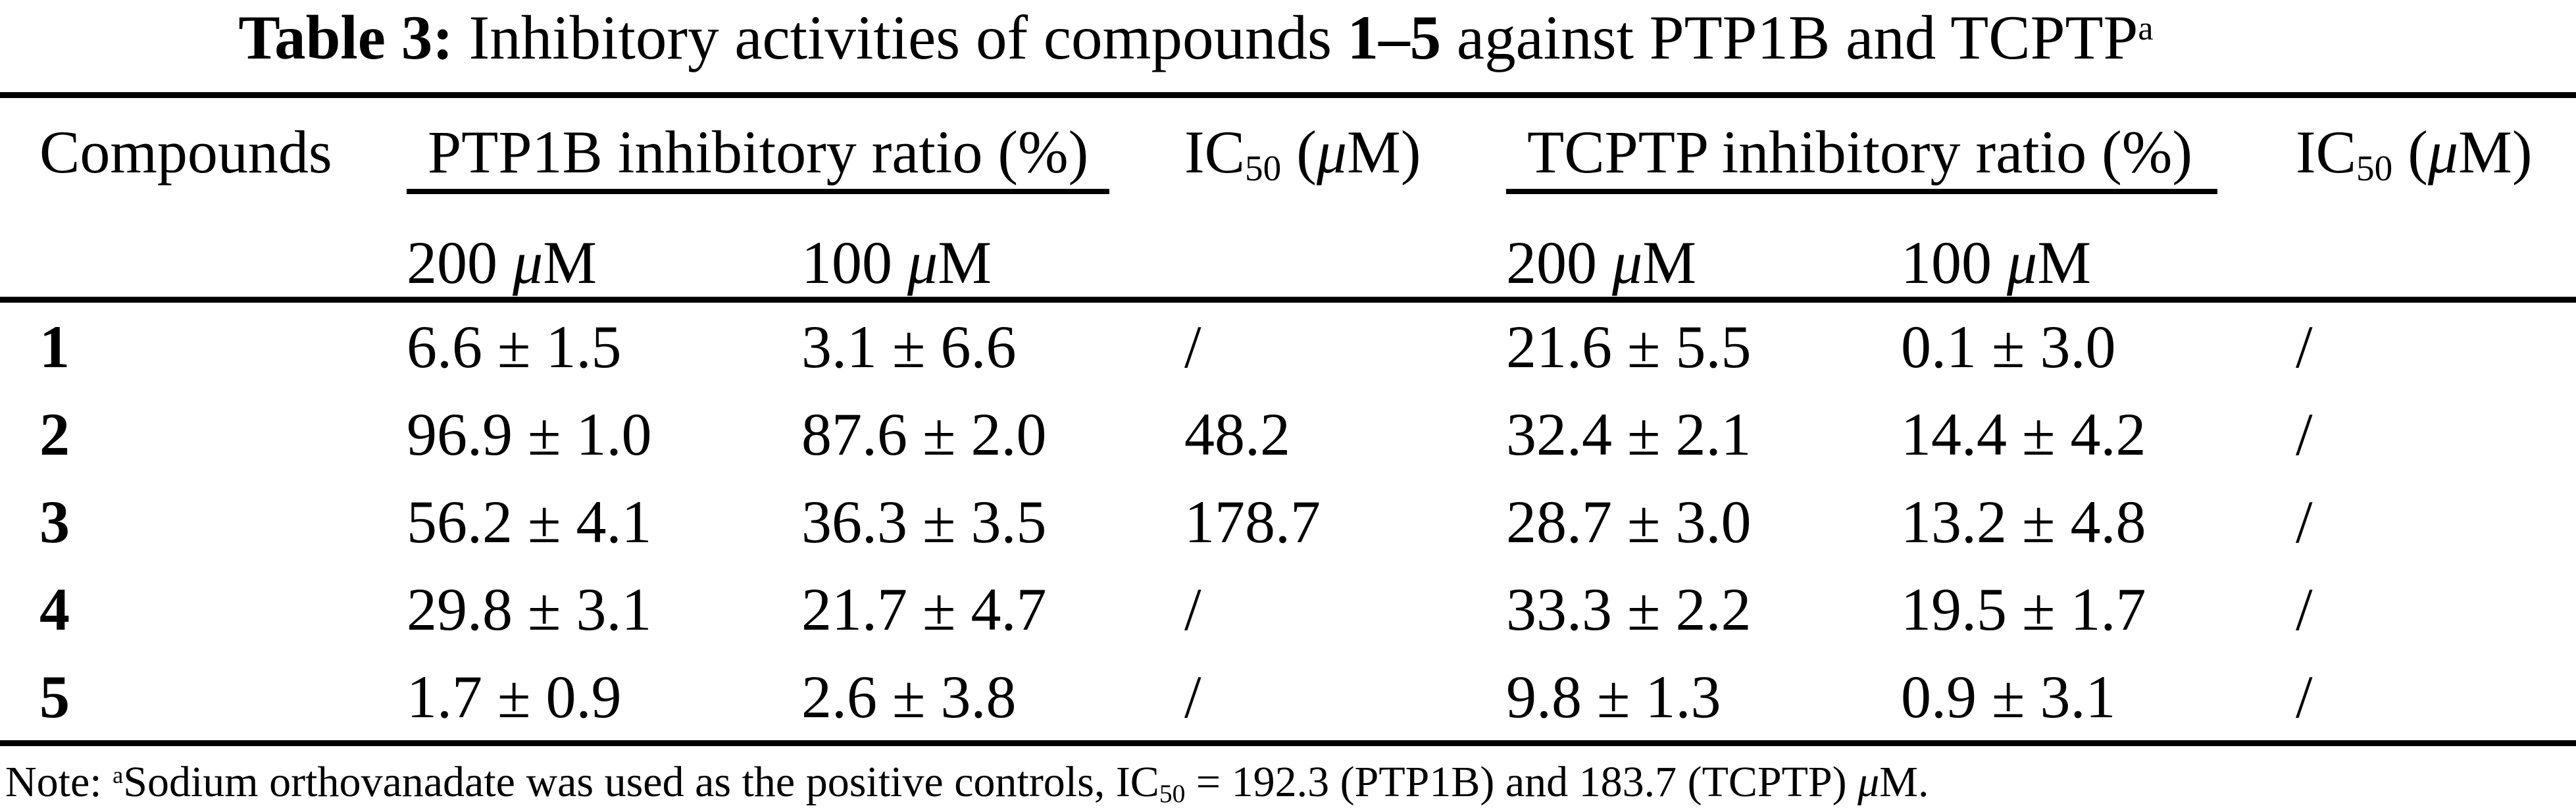 Image resolution: width=2576 pixels, height=808 pixels. I want to click on ptp1b-group-underline, so click(758, 191).